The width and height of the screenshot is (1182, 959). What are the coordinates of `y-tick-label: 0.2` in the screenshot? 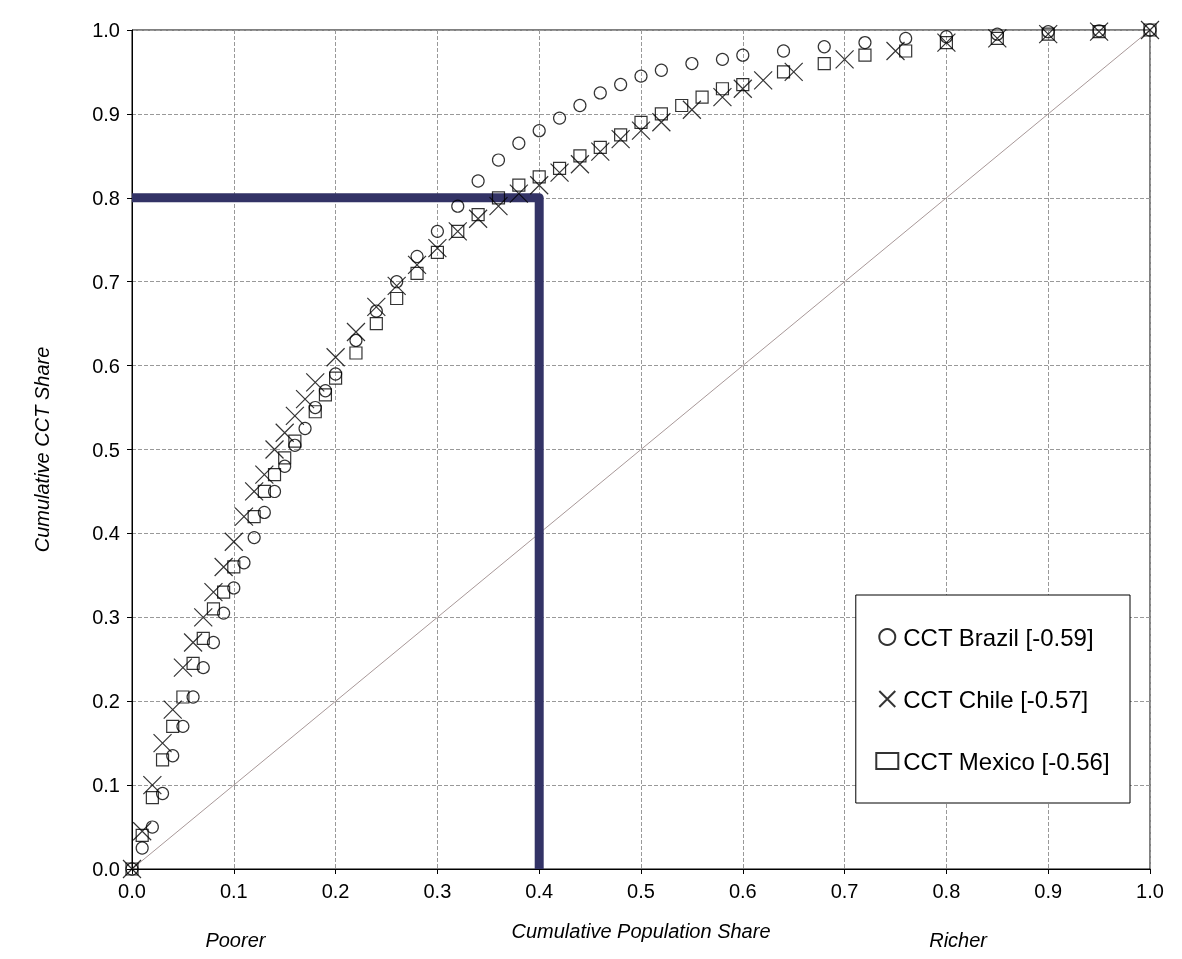 It's located at (106, 701).